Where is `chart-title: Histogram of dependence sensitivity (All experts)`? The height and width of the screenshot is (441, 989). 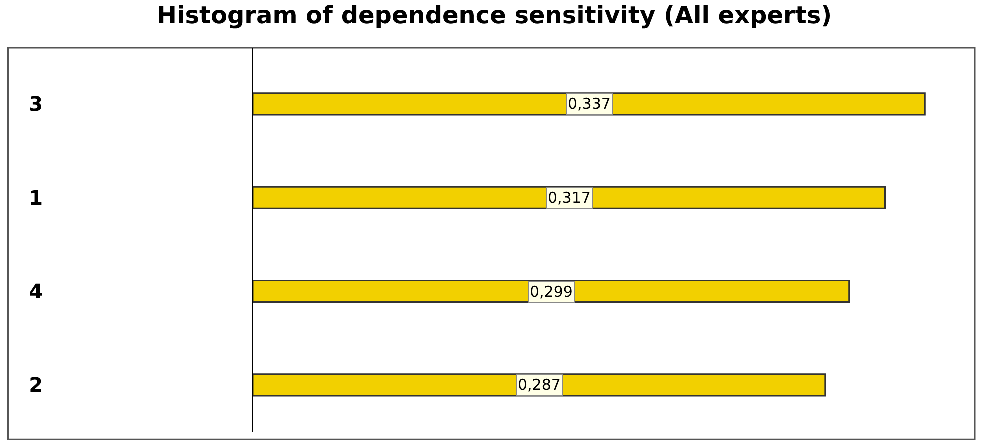 chart-title: Histogram of dependence sensitivity (All experts) is located at coordinates (494, 15).